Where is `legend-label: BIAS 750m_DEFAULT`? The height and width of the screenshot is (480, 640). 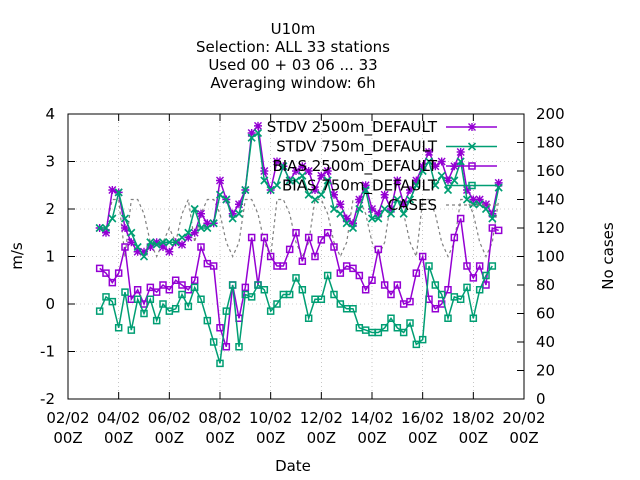 legend-label: BIAS 750m_DEFAULT is located at coordinates (360, 186).